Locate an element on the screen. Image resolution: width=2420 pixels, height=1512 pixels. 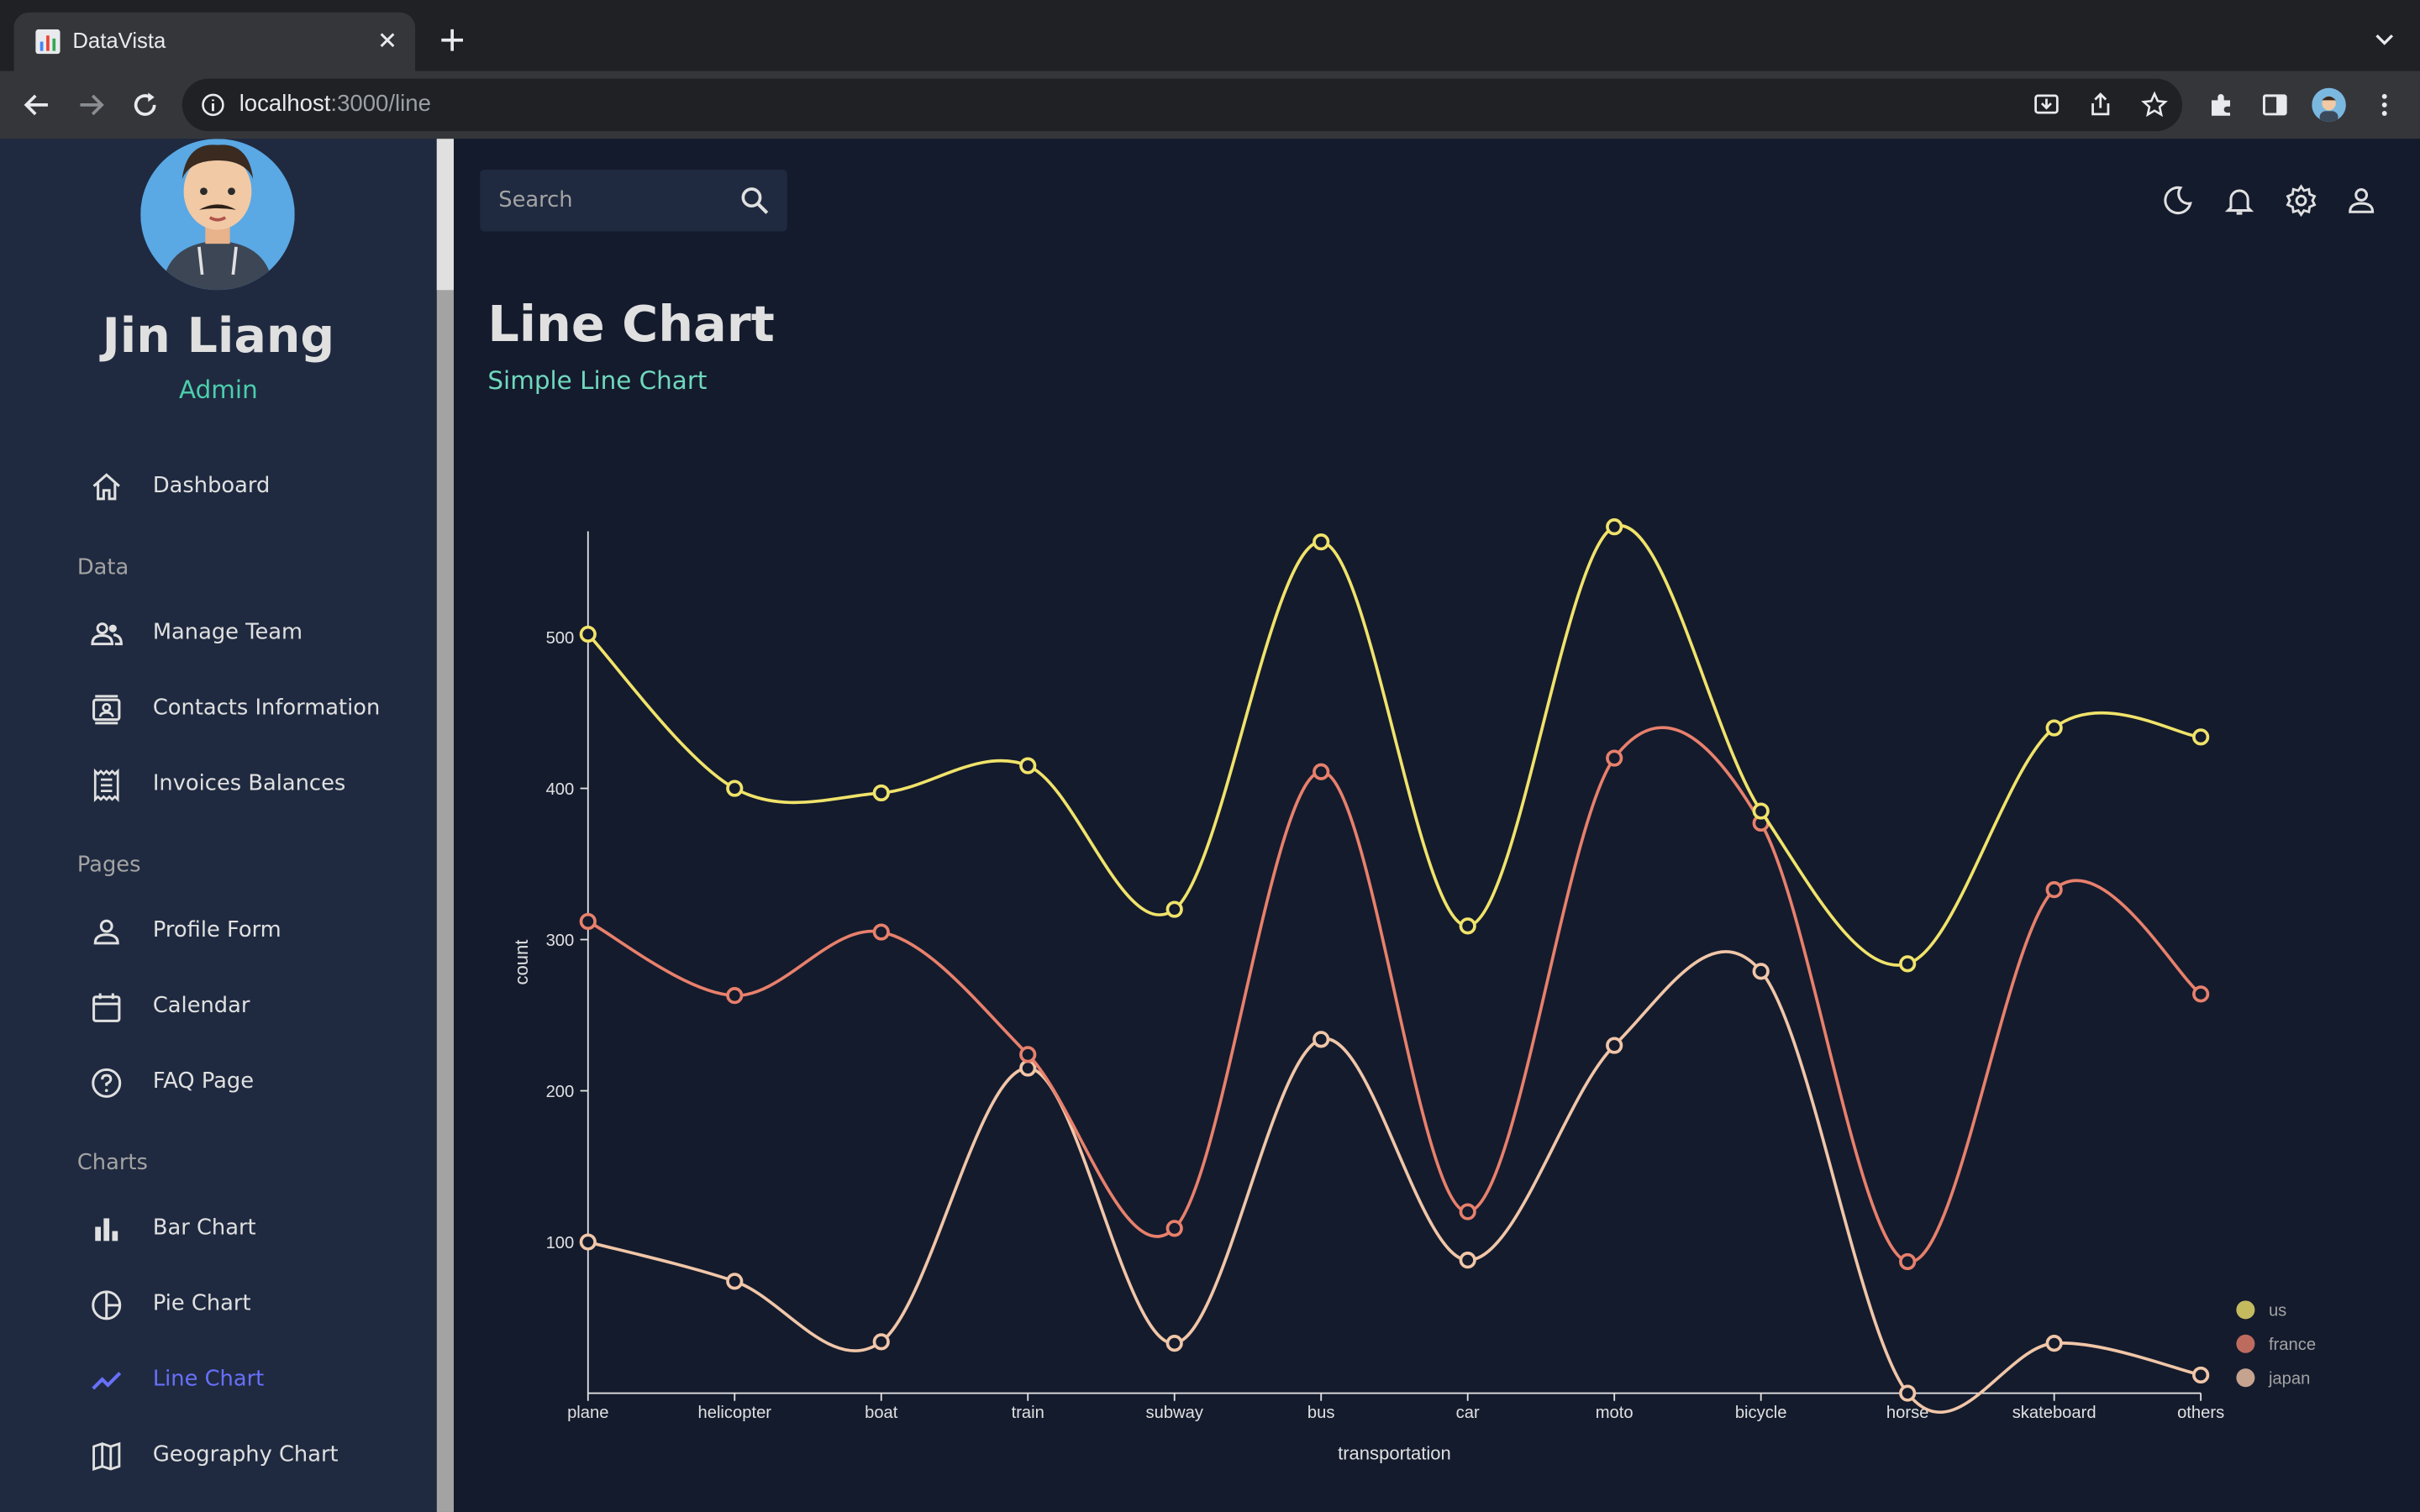
sidebar-item-geography-chart: Geography Chart is located at coordinates (218, 1456).